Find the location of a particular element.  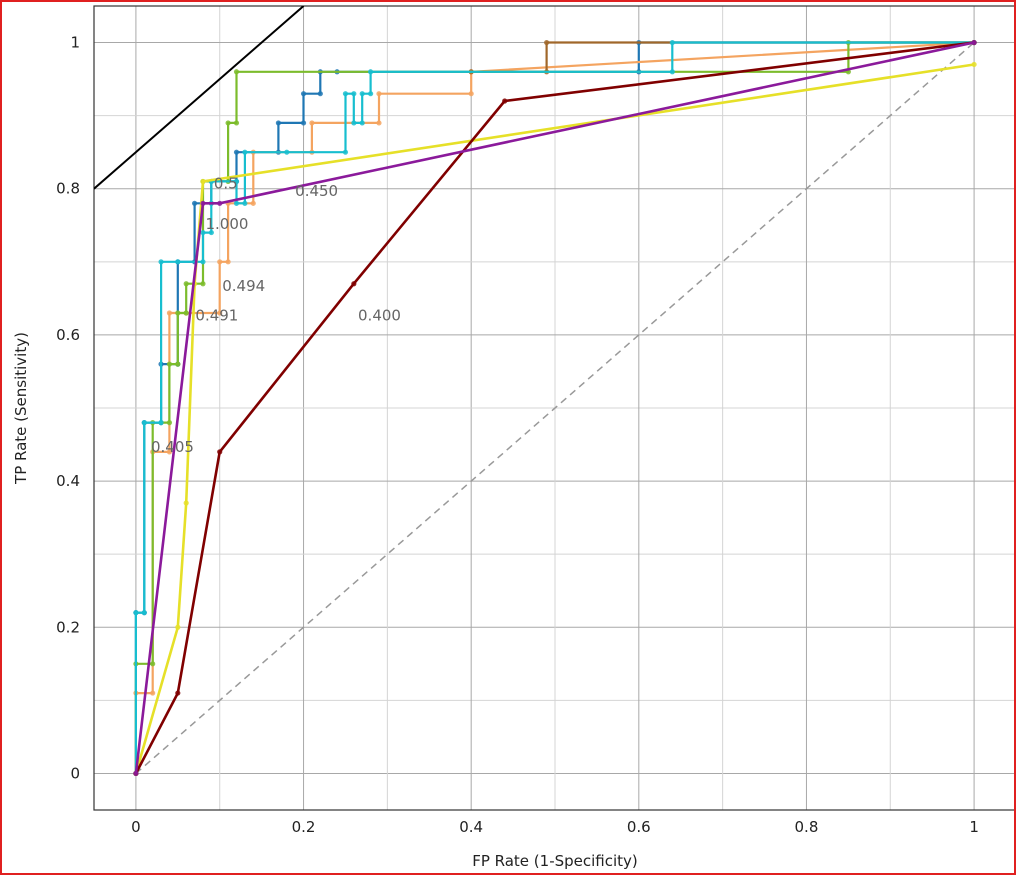

y-tick-label: 0.2 is located at coordinates (68, 627).